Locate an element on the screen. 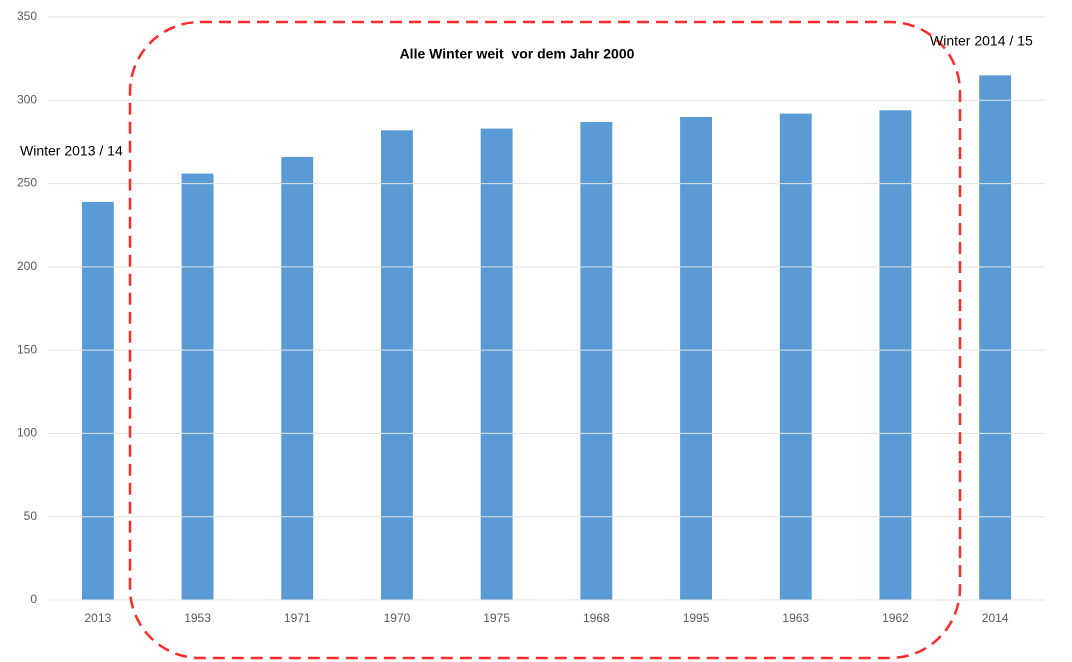 This screenshot has height=662, width=1072. y-tick-label: 150 is located at coordinates (27, 349).